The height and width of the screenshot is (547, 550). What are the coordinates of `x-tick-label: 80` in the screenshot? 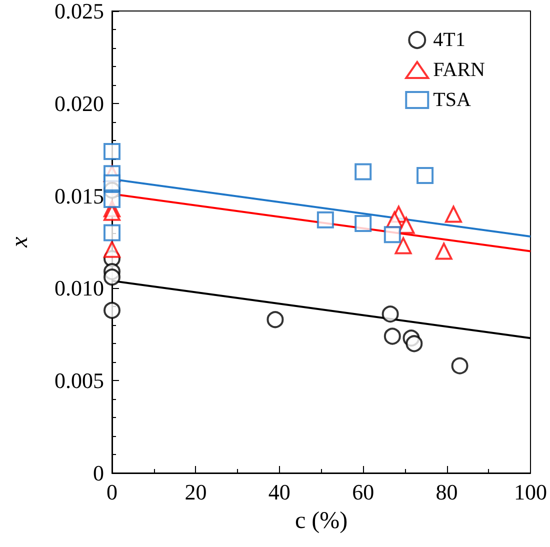 It's located at (447, 492).